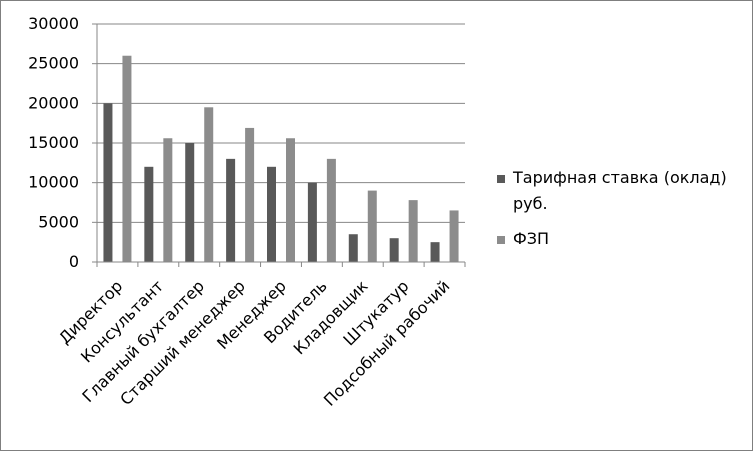 This screenshot has width=753, height=455. What do you see at coordinates (619, 177) in the screenshot?
I see `legend-label: Тарифная ставка (оклад)` at bounding box center [619, 177].